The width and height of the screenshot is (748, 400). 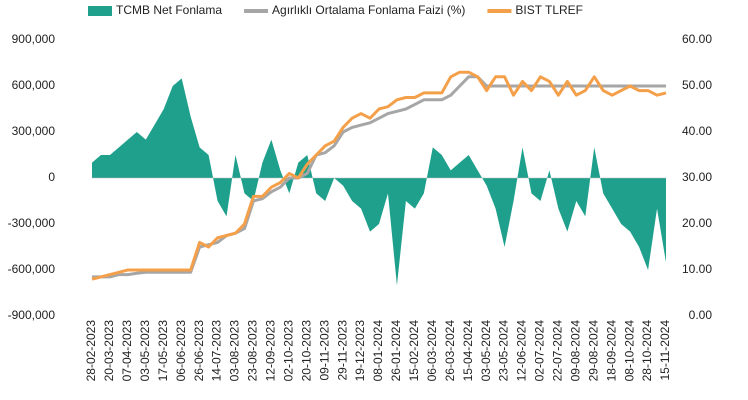 I want to click on legend-label: Agırlıklı Ortalama Fonlama Faizi (%), so click(x=368, y=10).